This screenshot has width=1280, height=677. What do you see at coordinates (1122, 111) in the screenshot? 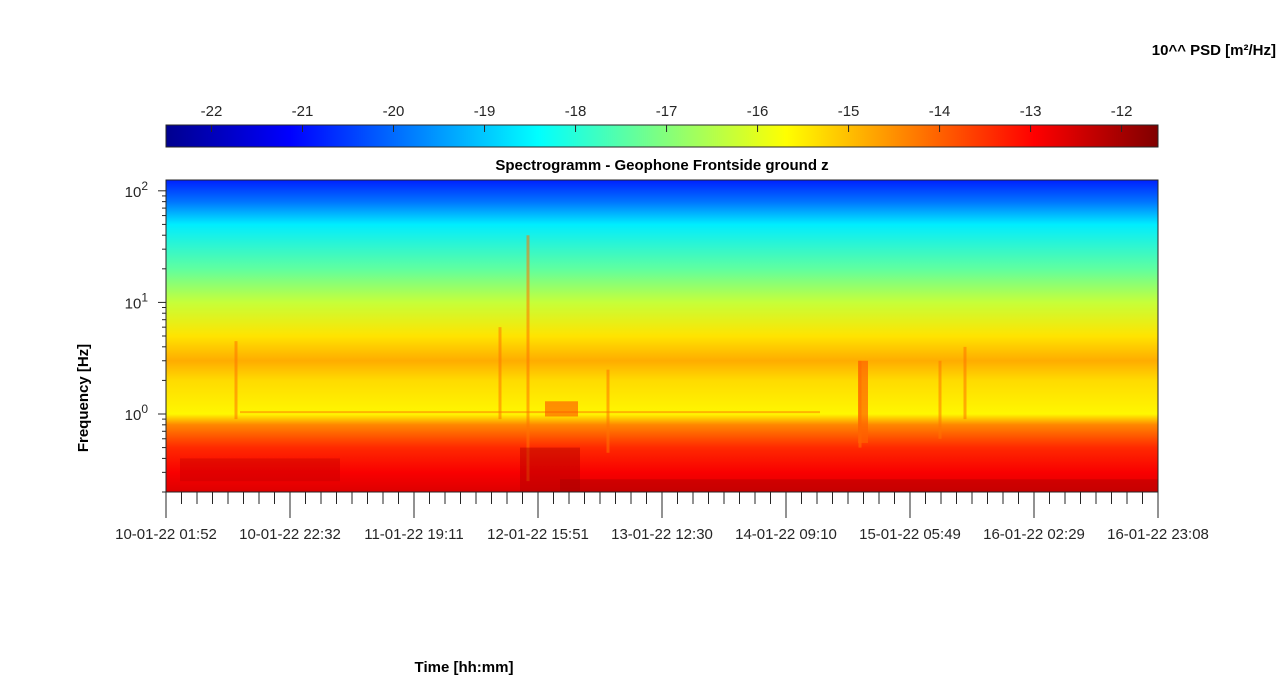
I see `colorbar-tick-label: -12` at bounding box center [1122, 111].